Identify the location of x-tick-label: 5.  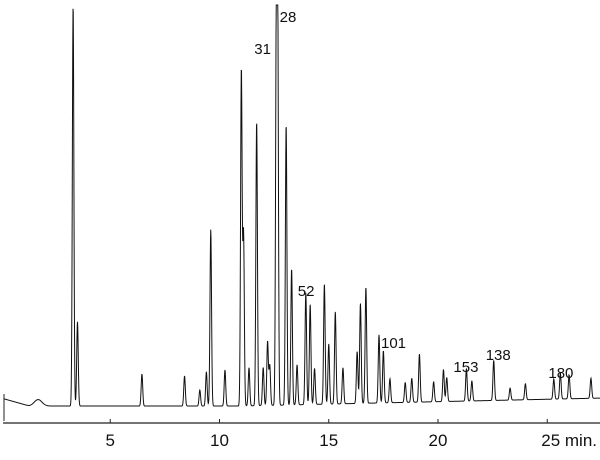
(110, 440).